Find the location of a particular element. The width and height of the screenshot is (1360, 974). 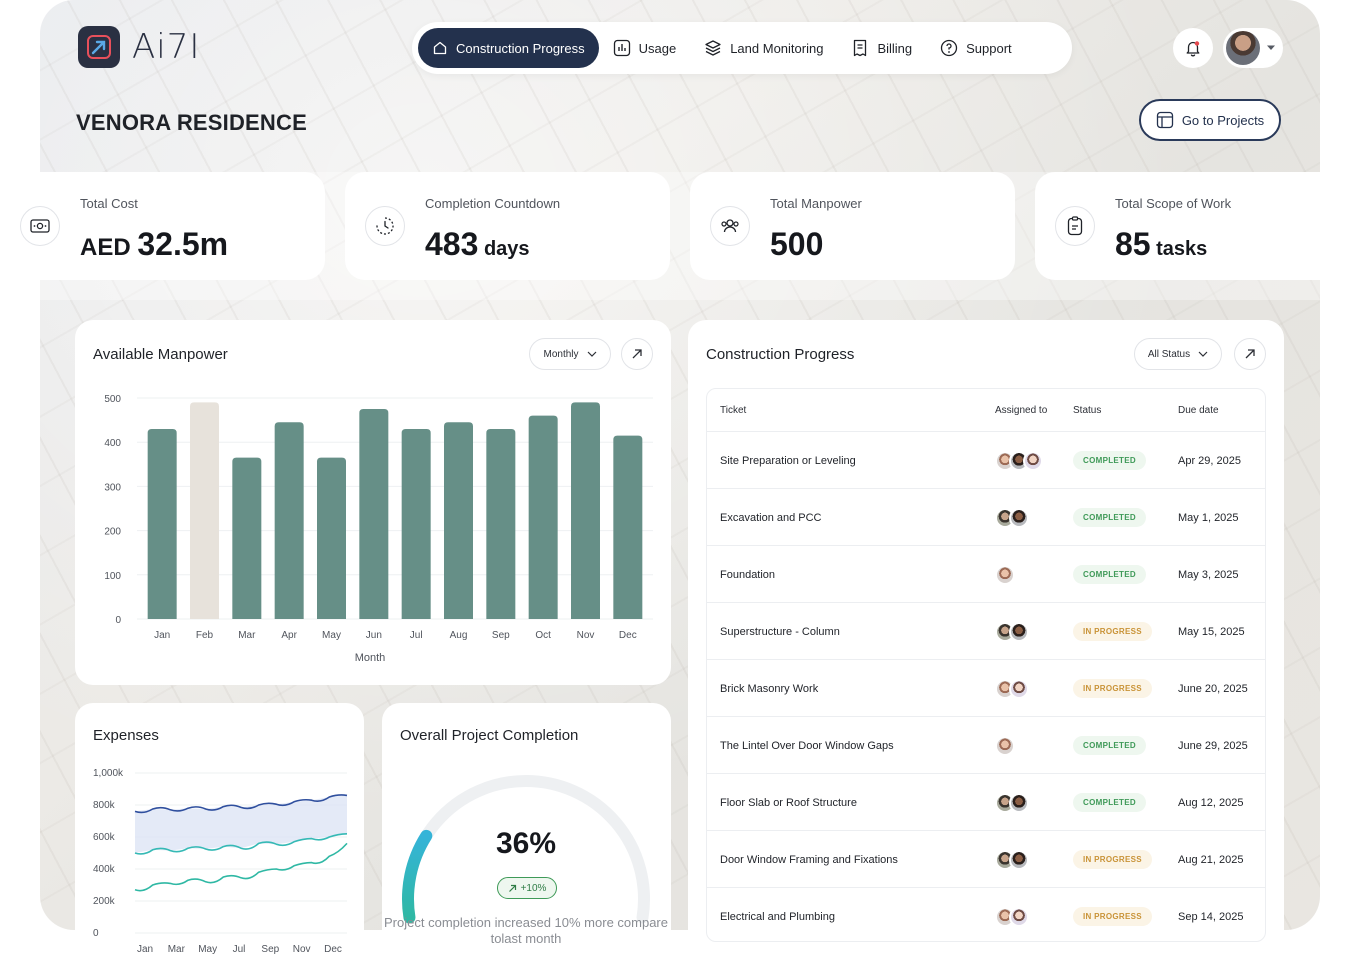

page-title: VENORA RESIDENCE is located at coordinates (191, 122).